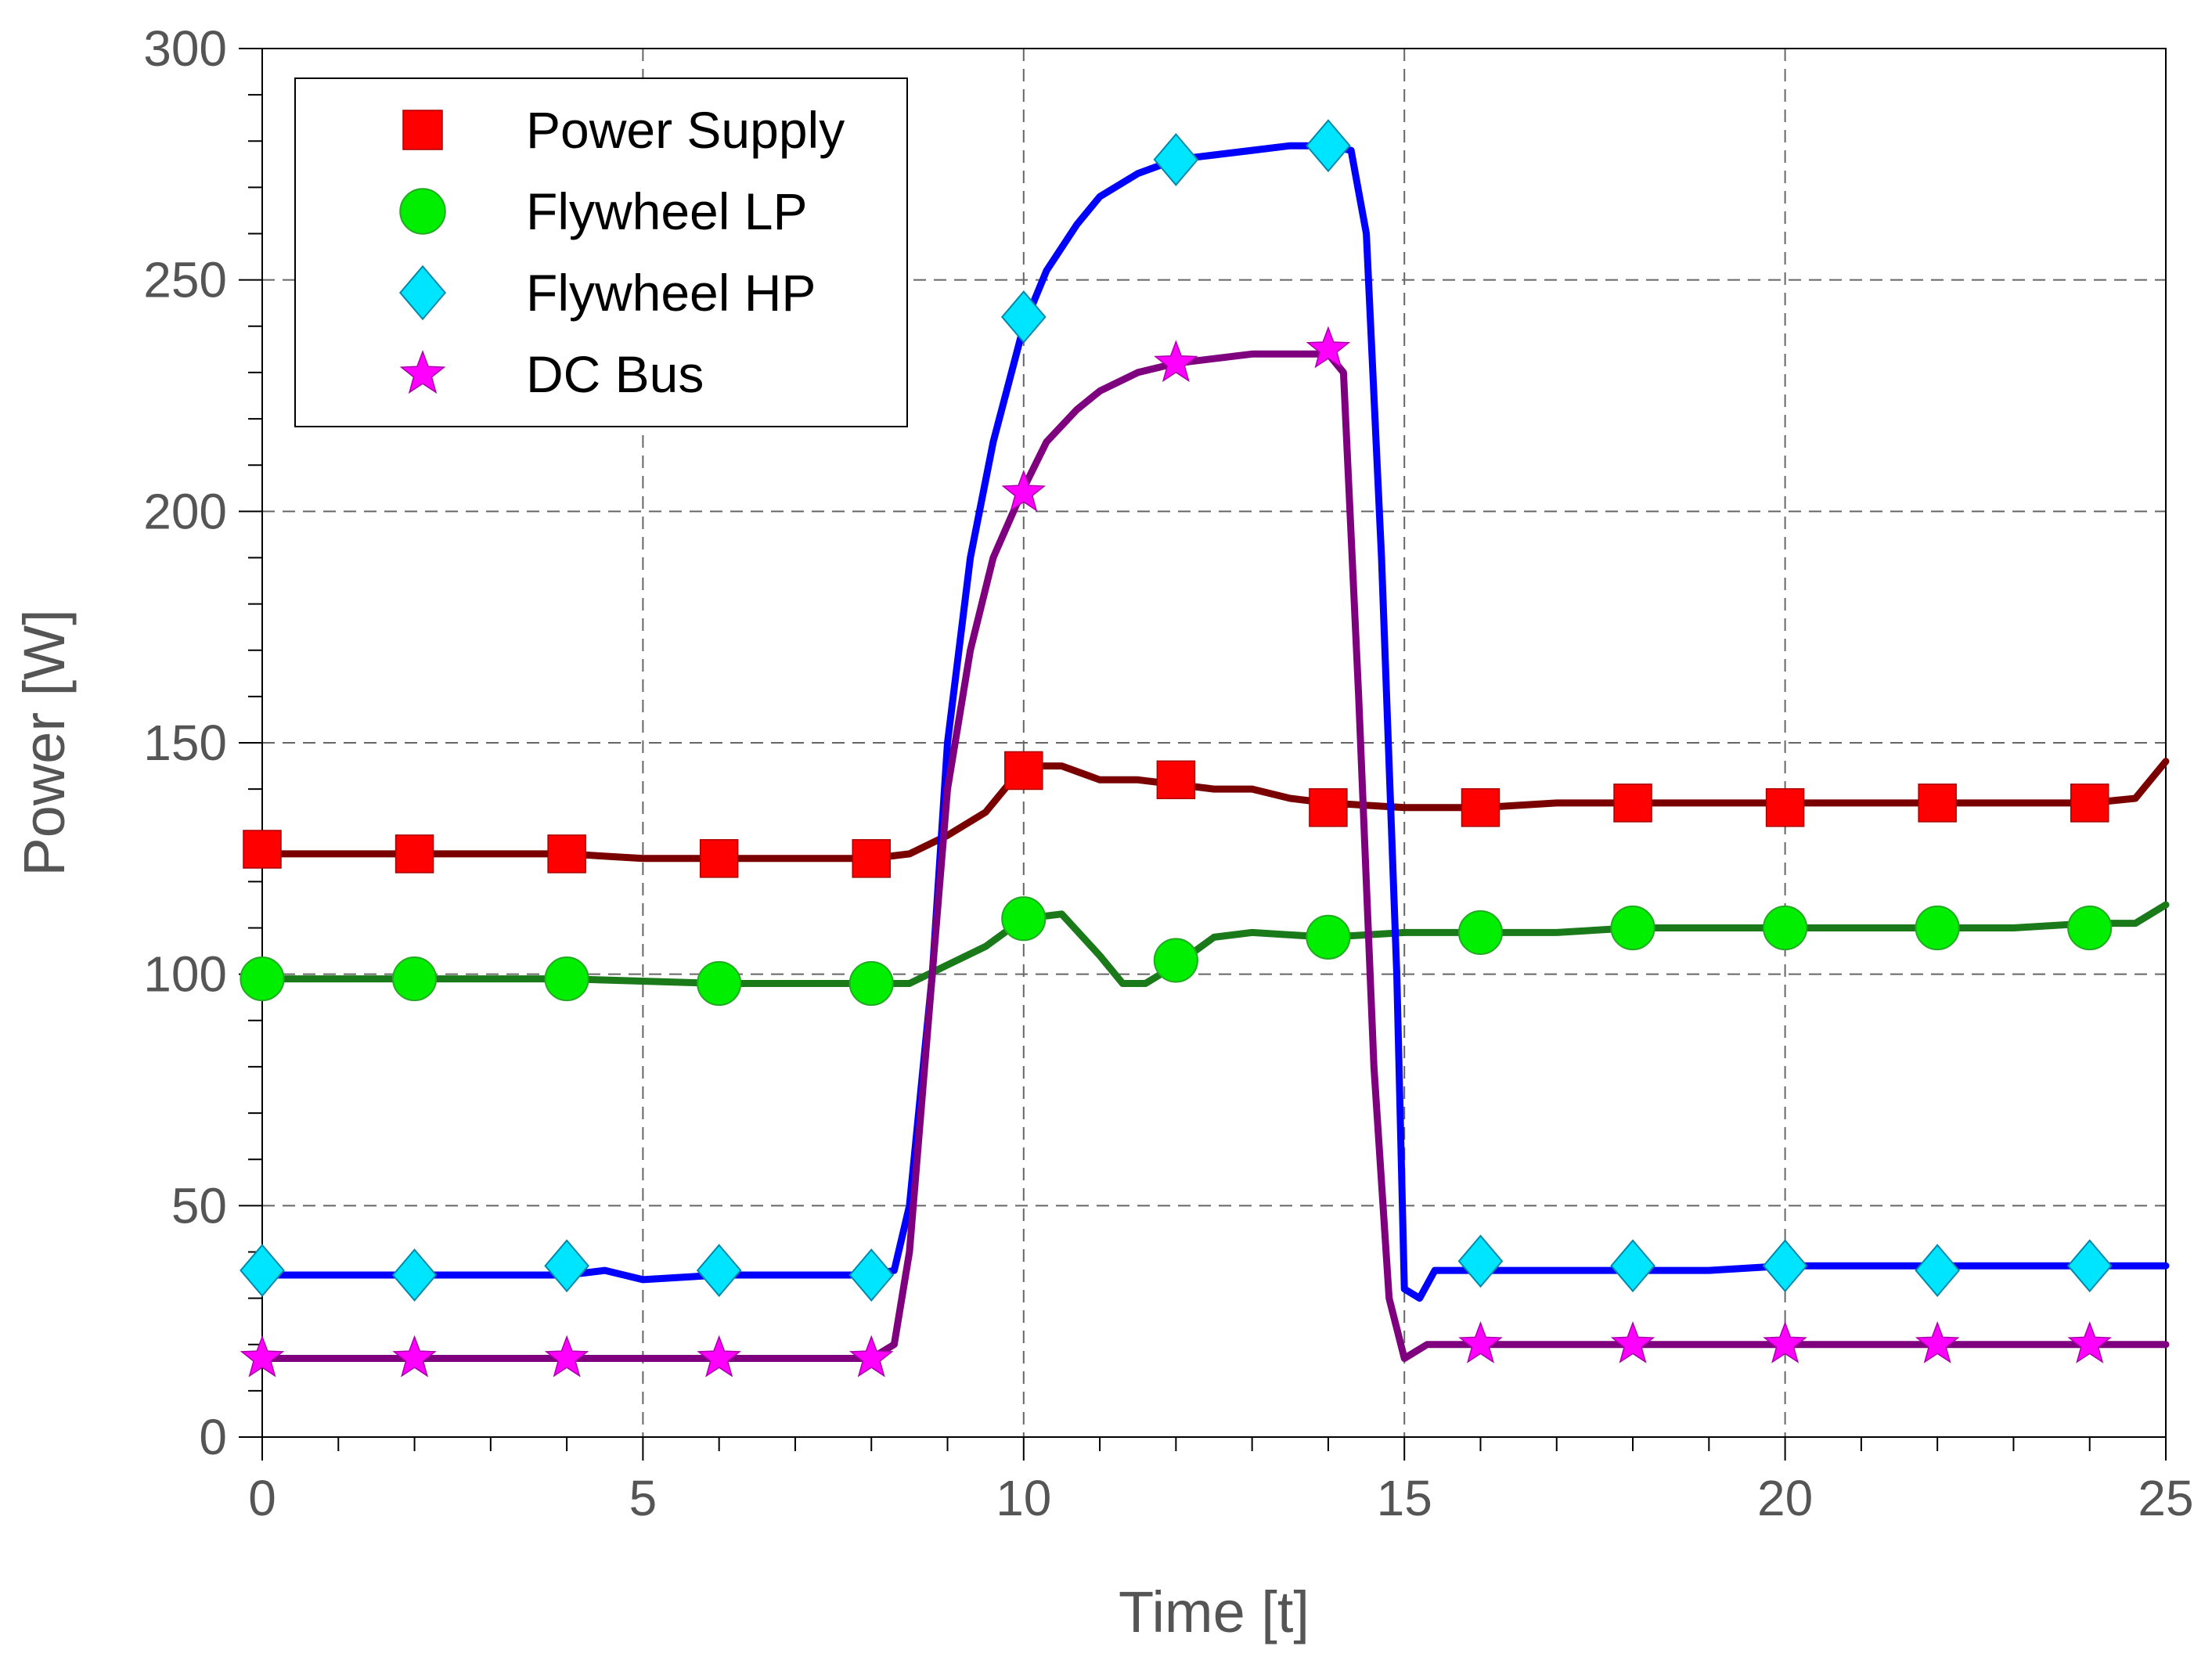 The height and width of the screenshot is (1657, 2212). Describe the element at coordinates (671, 293) in the screenshot. I see `legend-label-flywheel-hp: Flywheel HP` at that location.